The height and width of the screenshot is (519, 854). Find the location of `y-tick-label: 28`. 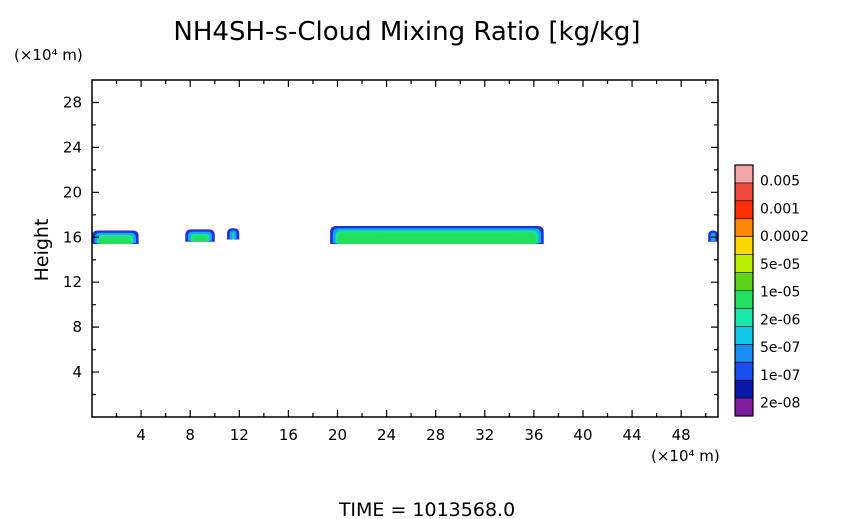

y-tick-label: 28 is located at coordinates (72, 102).